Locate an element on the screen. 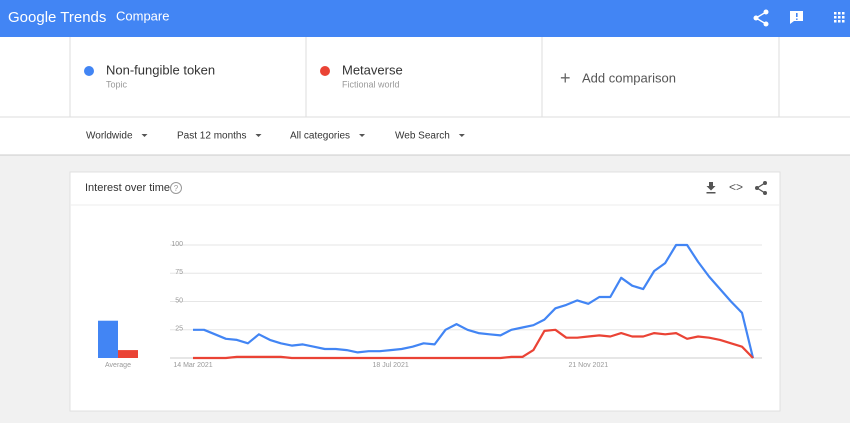  filter-dropdown: Worldwide is located at coordinates (109, 136).